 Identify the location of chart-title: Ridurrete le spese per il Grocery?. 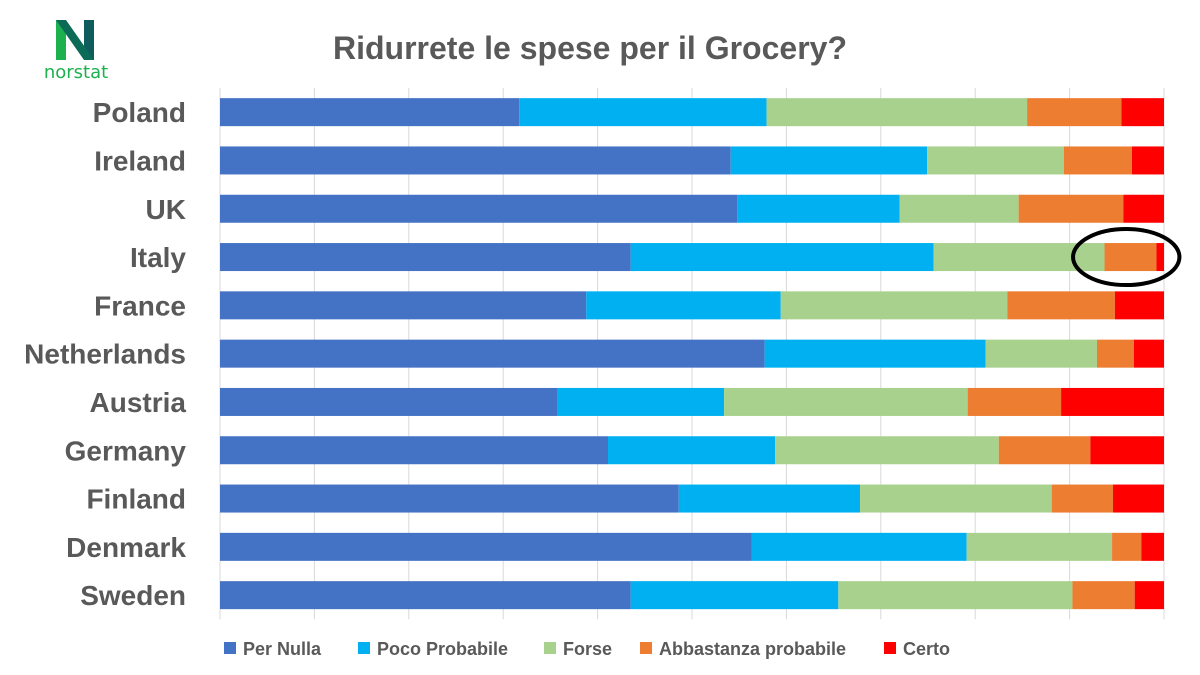
(590, 48).